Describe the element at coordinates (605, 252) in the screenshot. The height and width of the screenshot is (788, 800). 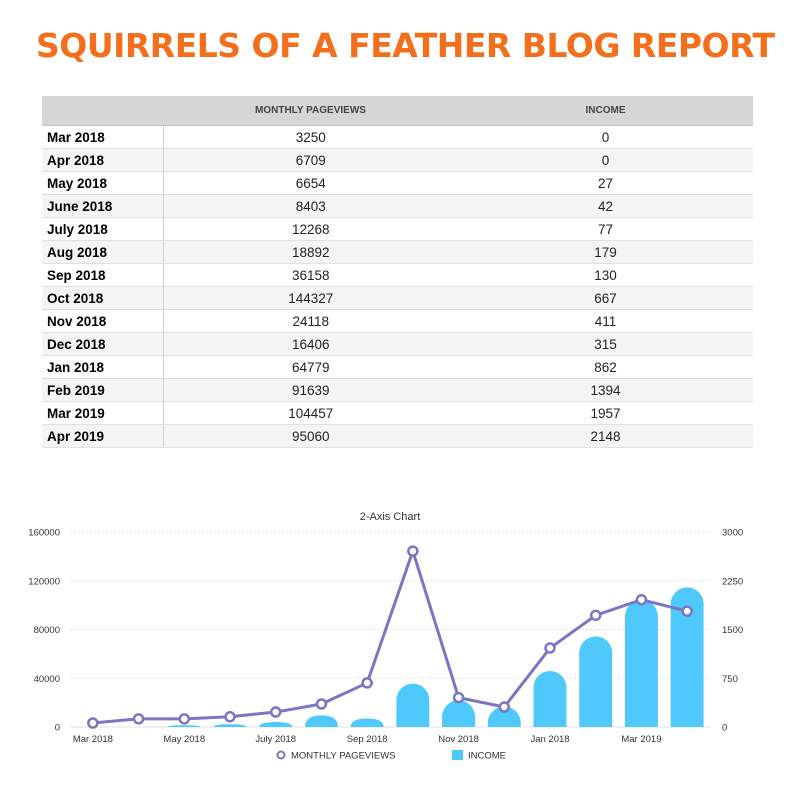
I see `row-income: 179` at that location.